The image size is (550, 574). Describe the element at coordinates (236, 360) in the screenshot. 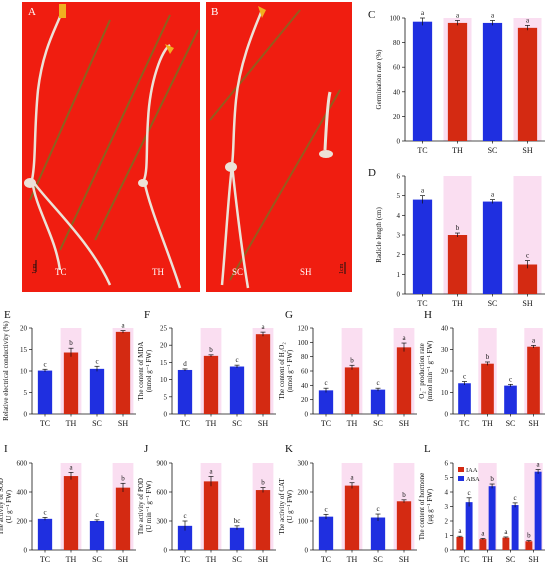

I see `sig-letter-f-2: c` at that location.